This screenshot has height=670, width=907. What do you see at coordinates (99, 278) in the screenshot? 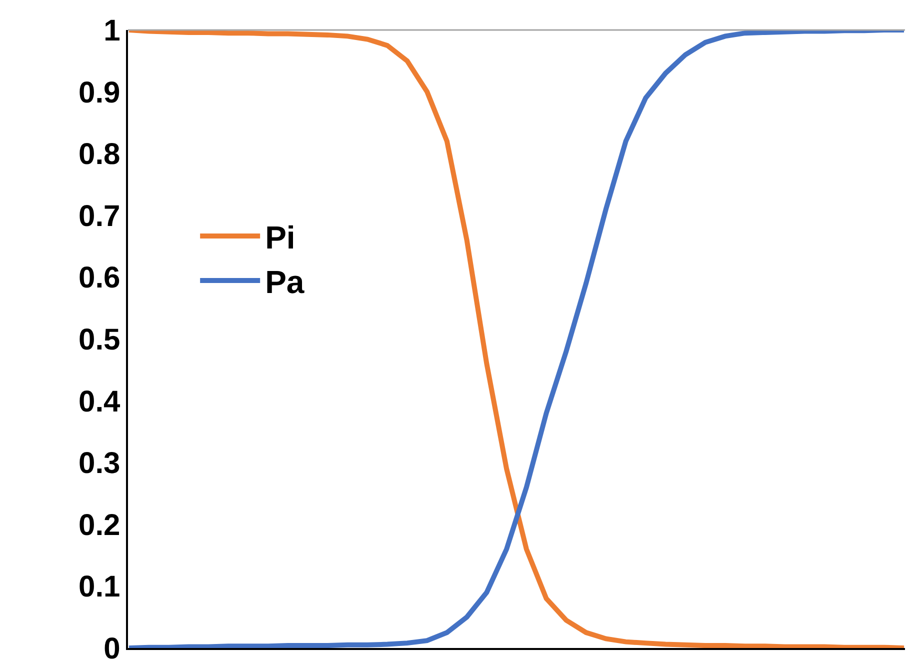
I see `y-tick-label: 0.6` at bounding box center [99, 278].